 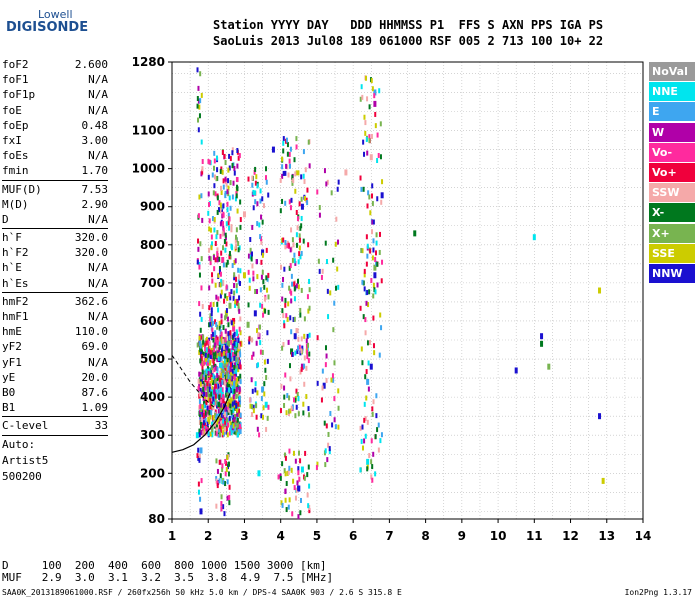 I want to click on param-label: foF1, so click(x=15, y=80).